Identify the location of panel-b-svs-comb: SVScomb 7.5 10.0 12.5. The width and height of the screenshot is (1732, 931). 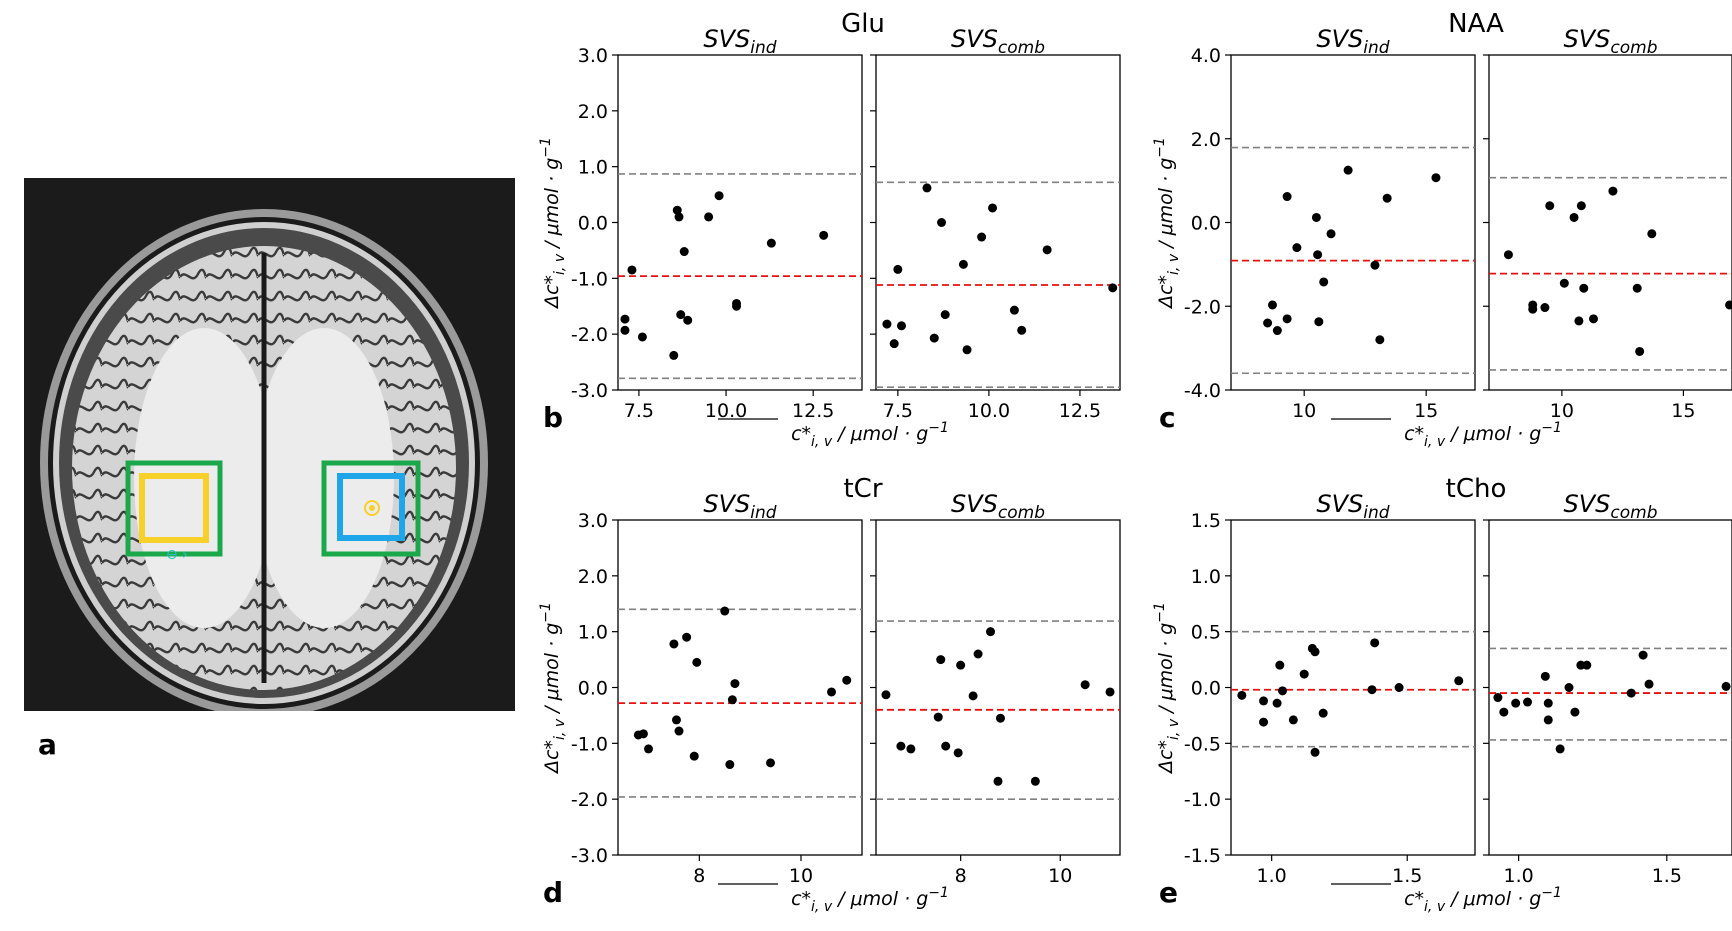
(995, 223).